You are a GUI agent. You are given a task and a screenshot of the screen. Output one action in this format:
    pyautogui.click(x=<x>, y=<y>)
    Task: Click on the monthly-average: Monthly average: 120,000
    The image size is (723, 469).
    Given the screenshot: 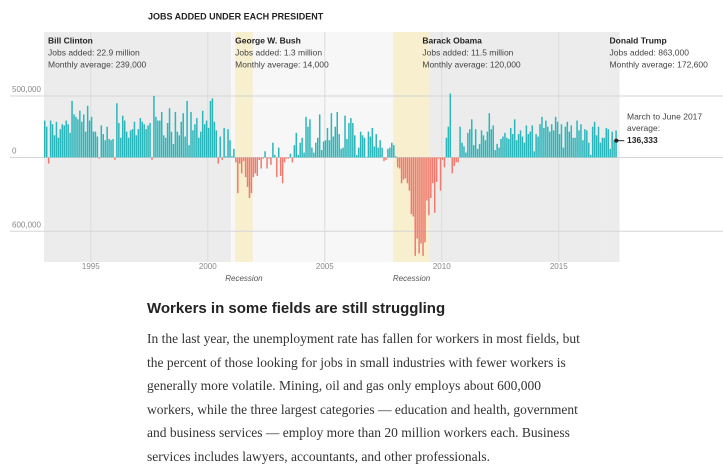 What is the action you would take?
    pyautogui.click(x=471, y=64)
    